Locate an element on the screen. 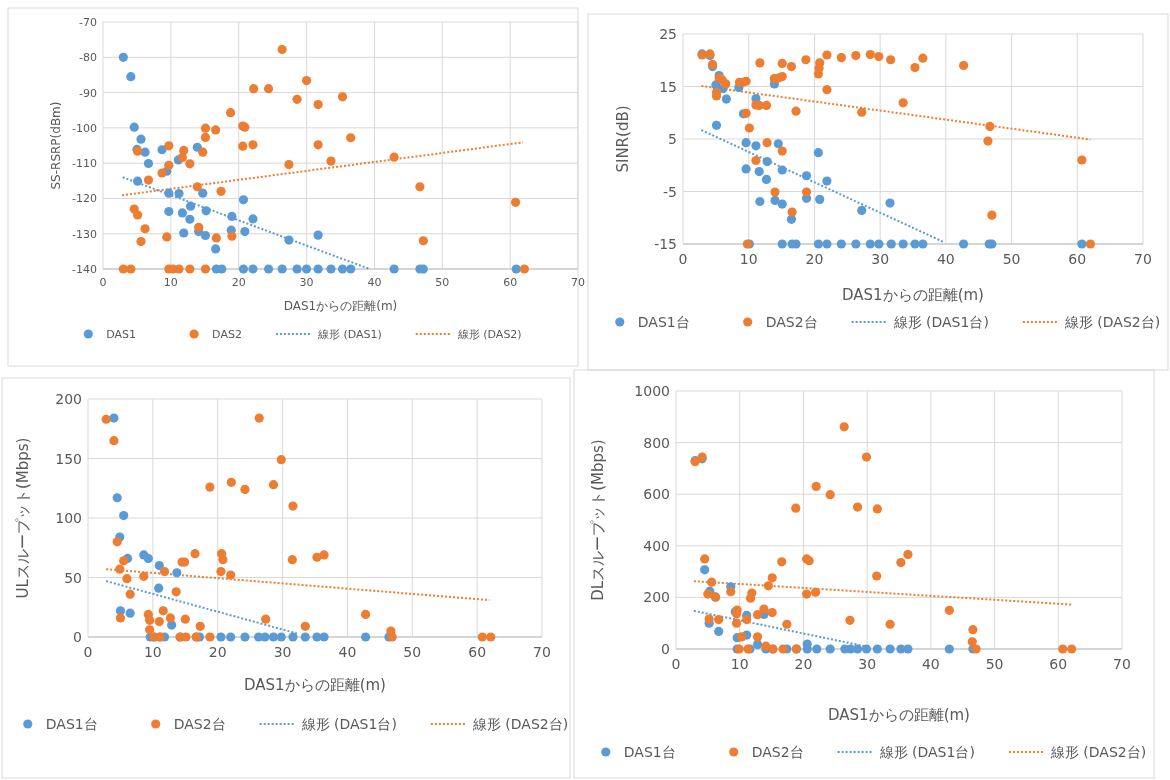  legend-label: 線形 (DAS1台) is located at coordinates (926, 752).